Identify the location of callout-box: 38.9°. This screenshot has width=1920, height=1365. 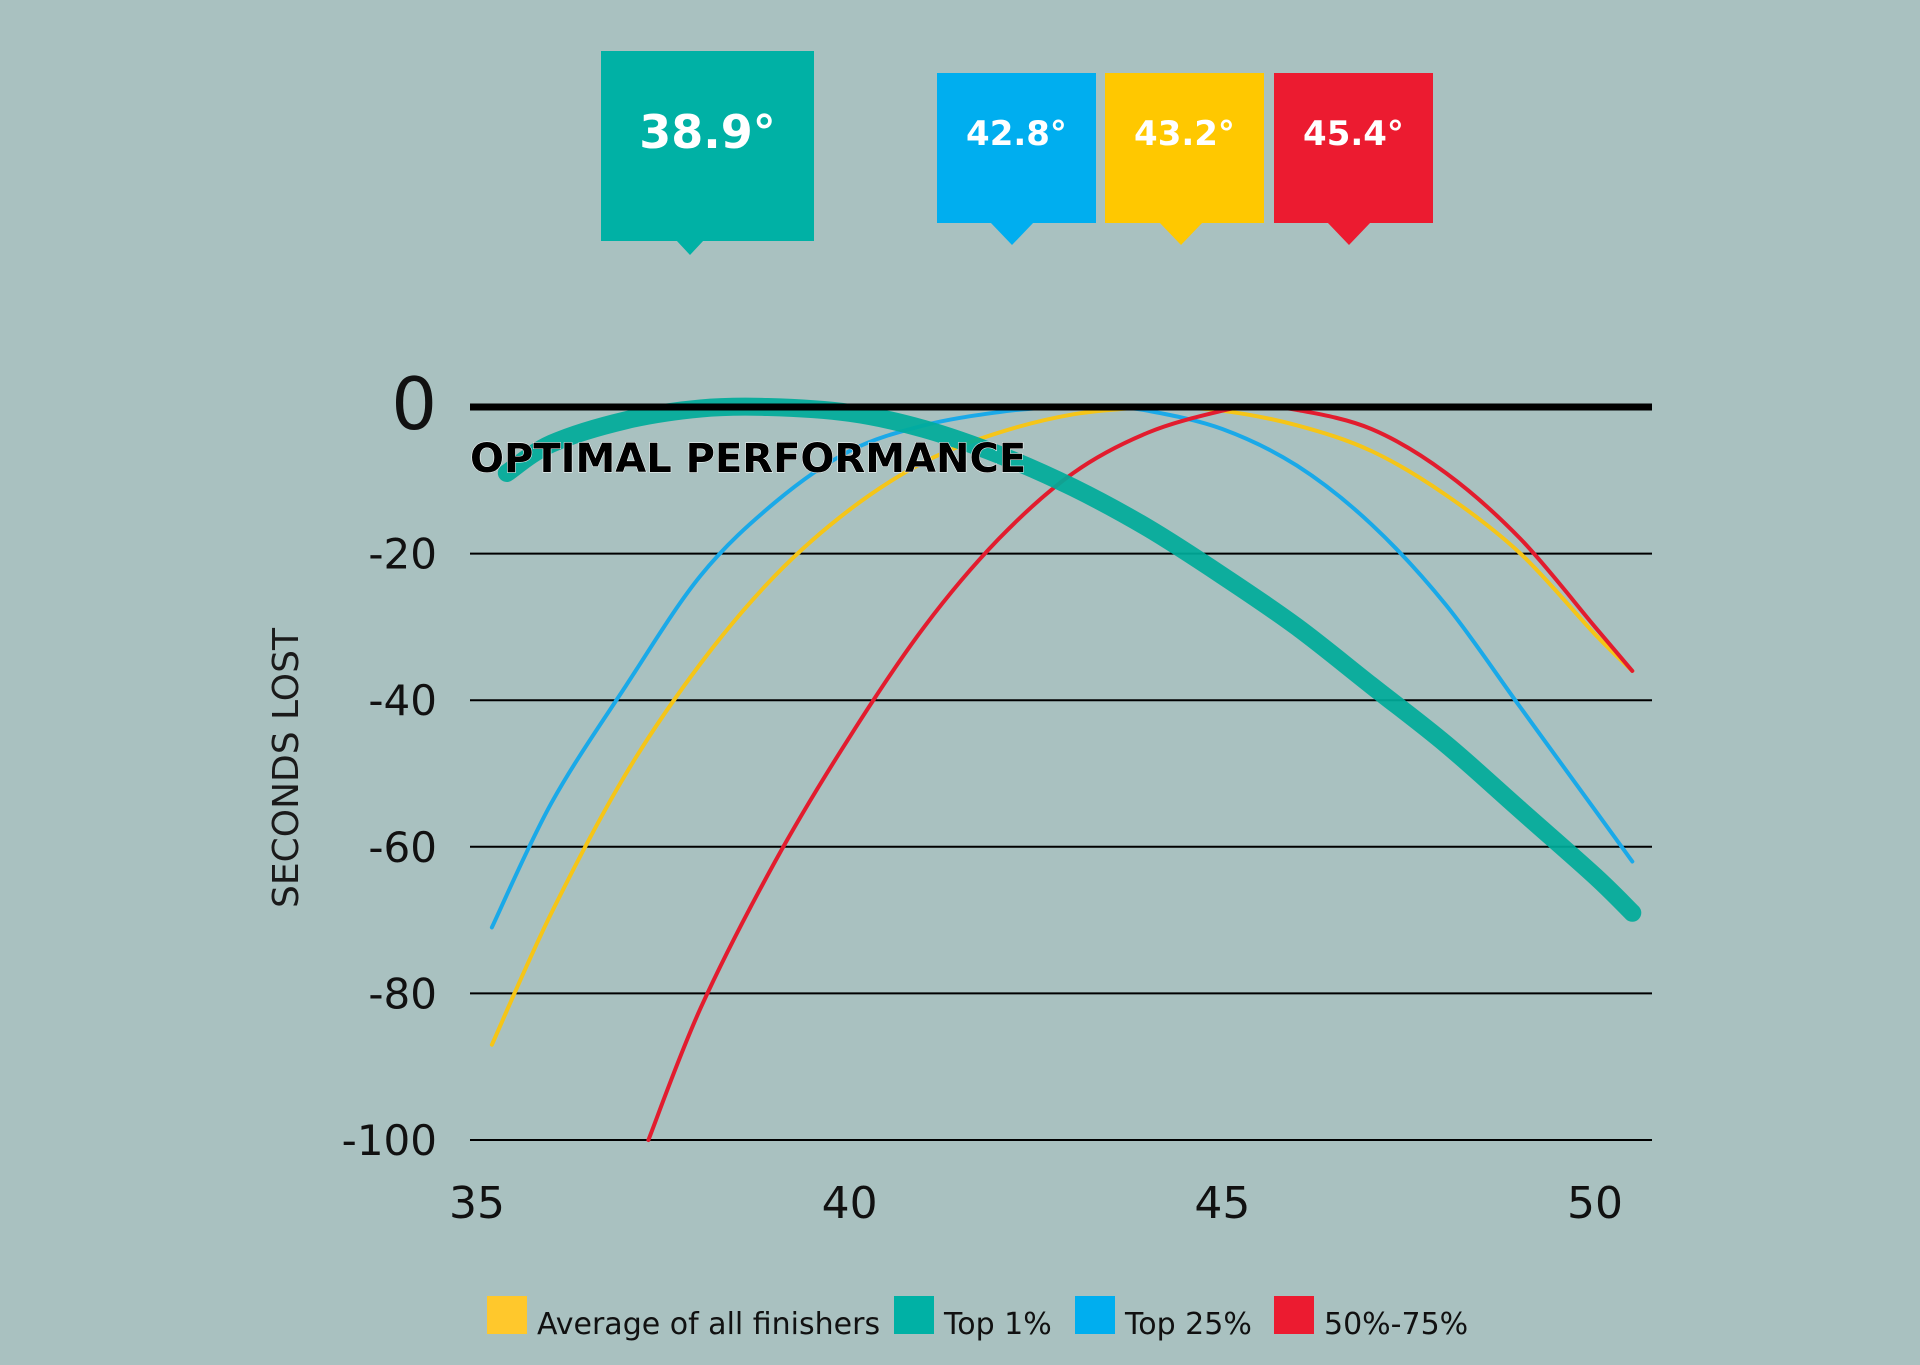
(707, 153).